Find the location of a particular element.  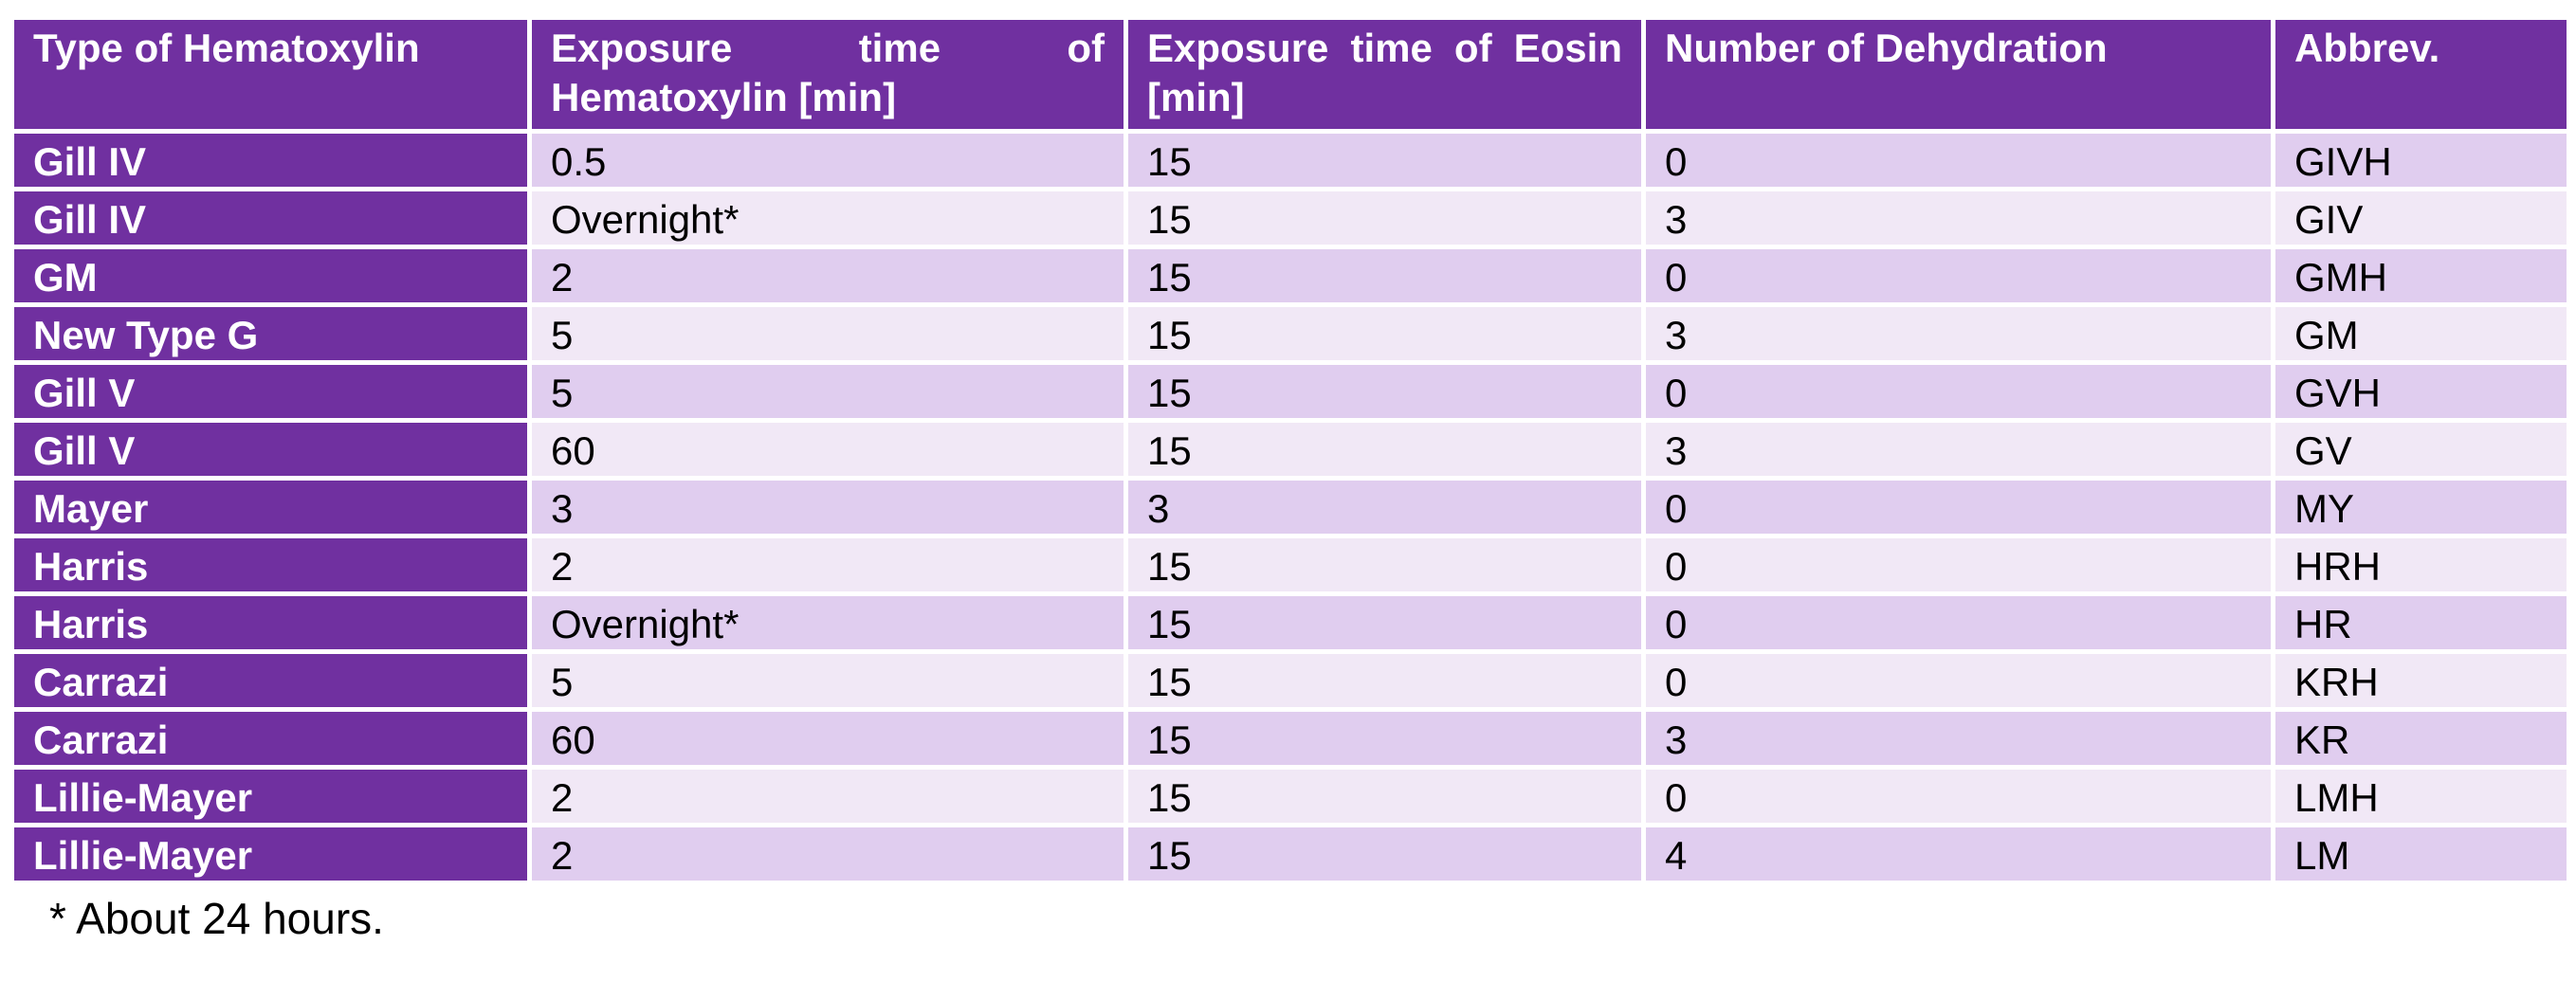

table-row: Harris 2 15 0 HRH is located at coordinates (1290, 565).